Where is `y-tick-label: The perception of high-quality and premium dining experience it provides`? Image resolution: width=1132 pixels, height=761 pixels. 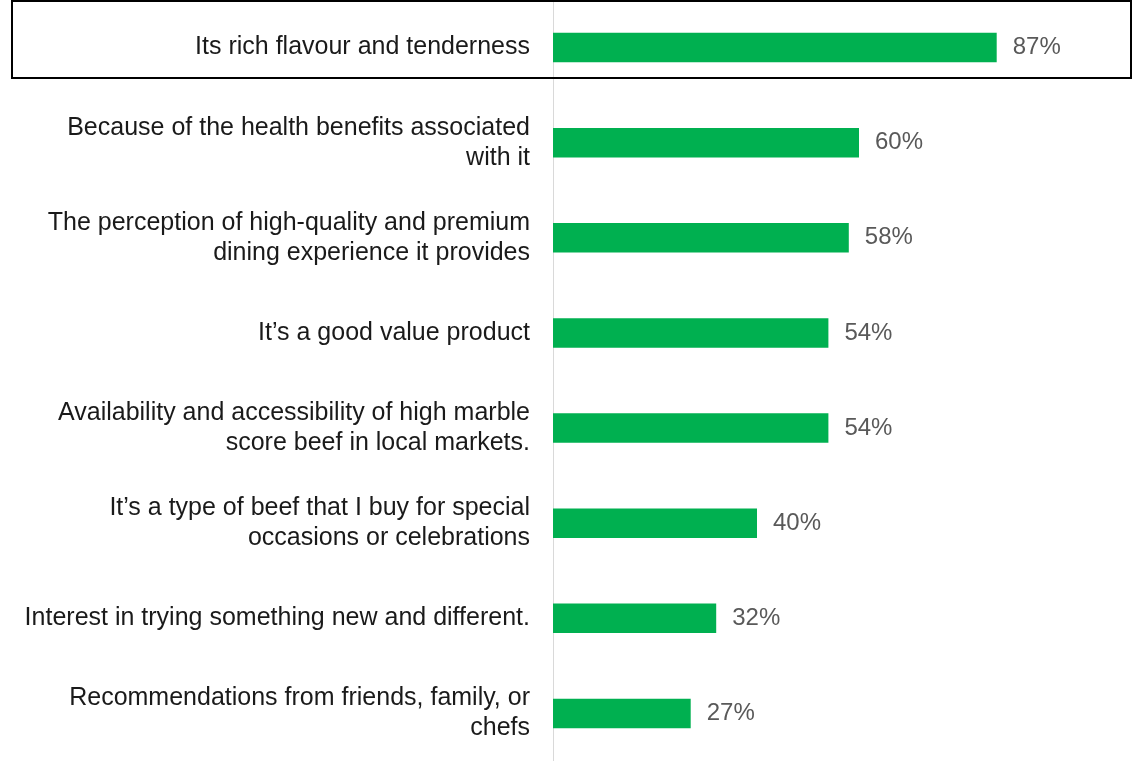 y-tick-label: The perception of high-quality and premium dining experience it provides is located at coordinates (288, 235).